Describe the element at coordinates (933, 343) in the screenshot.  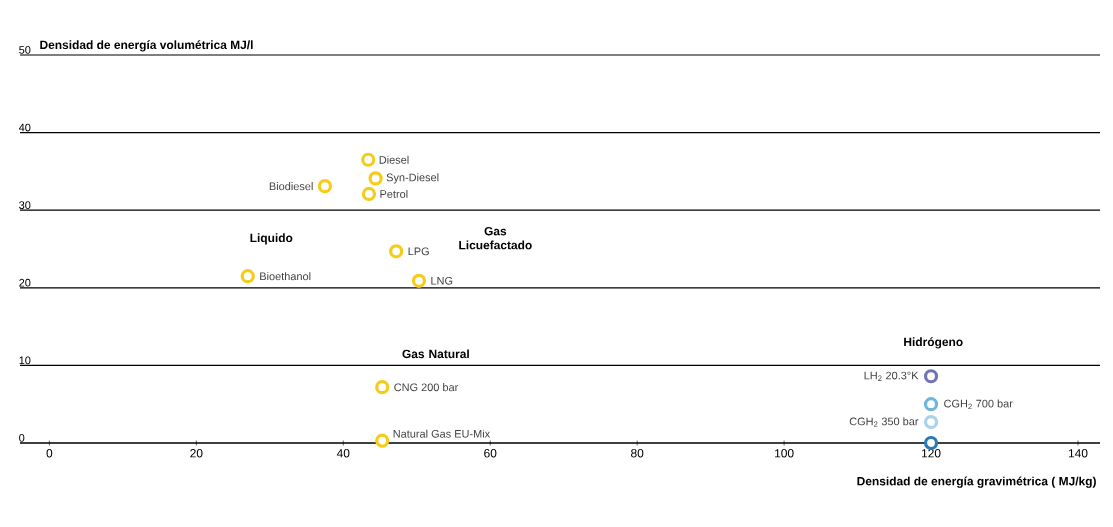
I see `annotation: Hidrógeno` at that location.